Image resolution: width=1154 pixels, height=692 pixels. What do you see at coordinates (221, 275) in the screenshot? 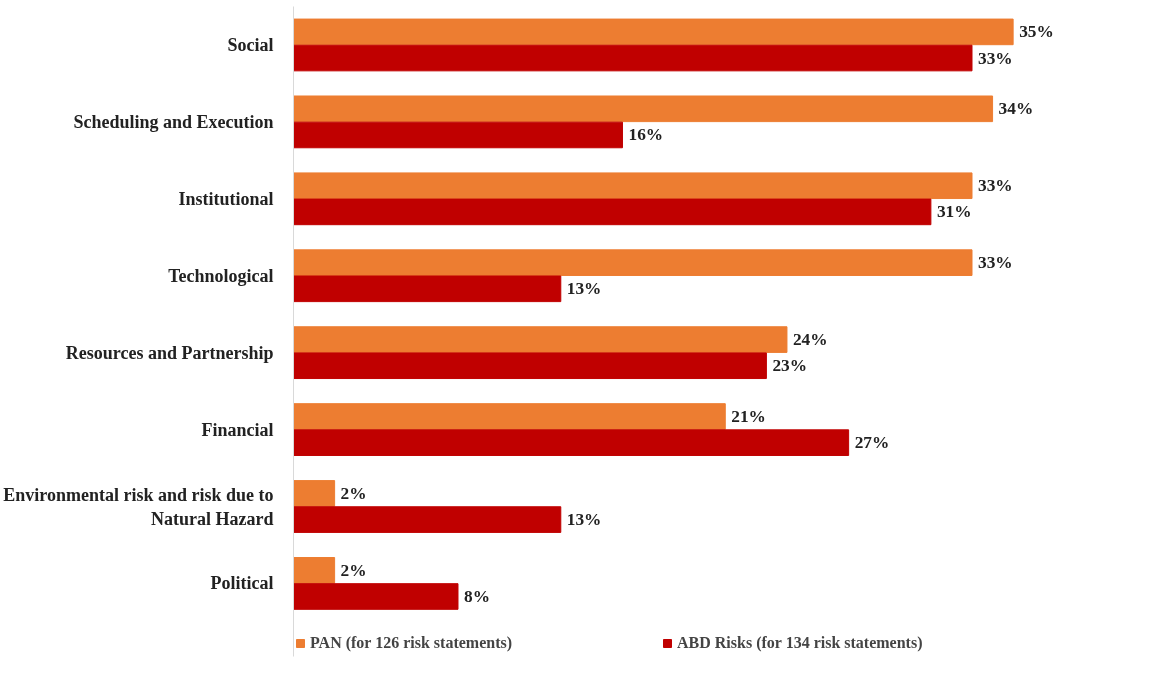
I see `y-tick-label: Technological` at bounding box center [221, 275].